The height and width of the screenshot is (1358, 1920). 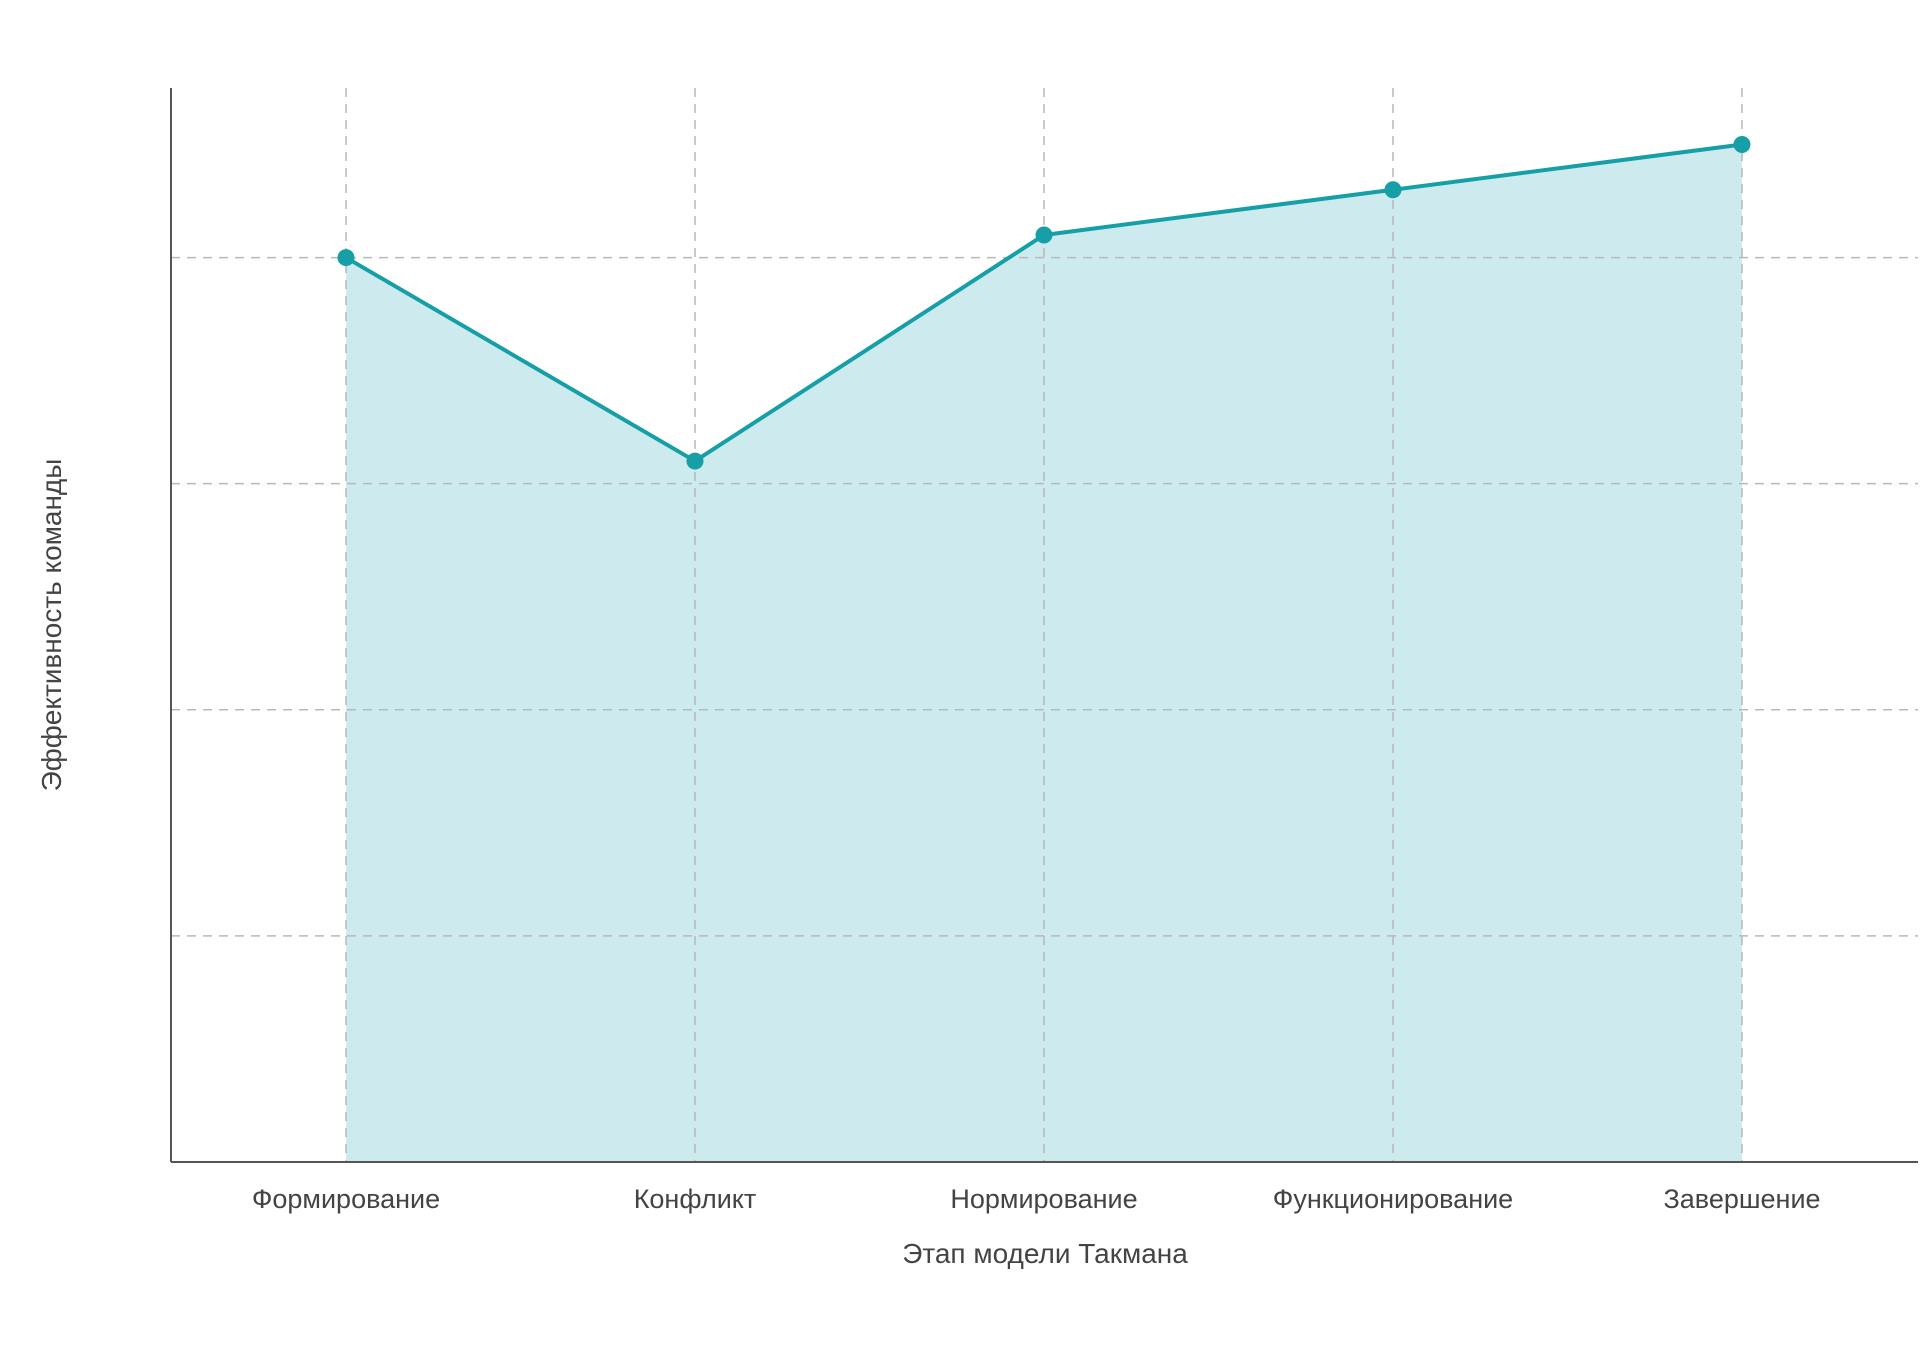 What do you see at coordinates (51, 625) in the screenshot?
I see `y-axis-title: Эффективность команды` at bounding box center [51, 625].